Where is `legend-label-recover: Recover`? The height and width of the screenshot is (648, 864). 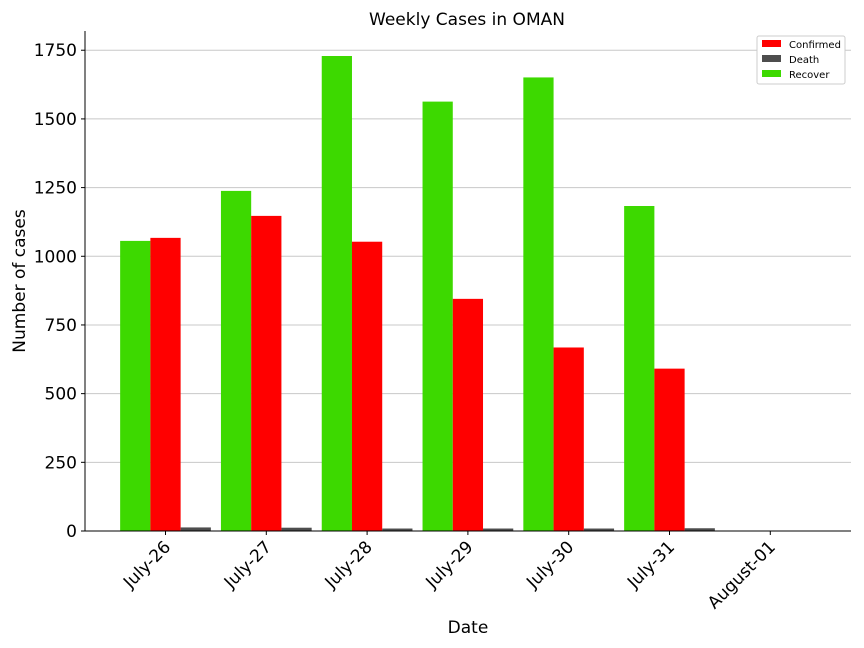 legend-label-recover: Recover is located at coordinates (809, 75).